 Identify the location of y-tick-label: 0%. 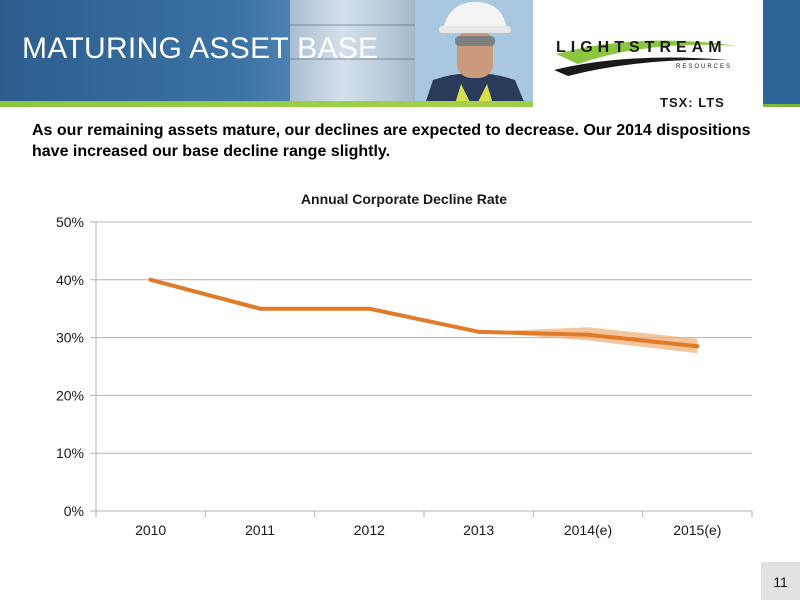
(74, 511).